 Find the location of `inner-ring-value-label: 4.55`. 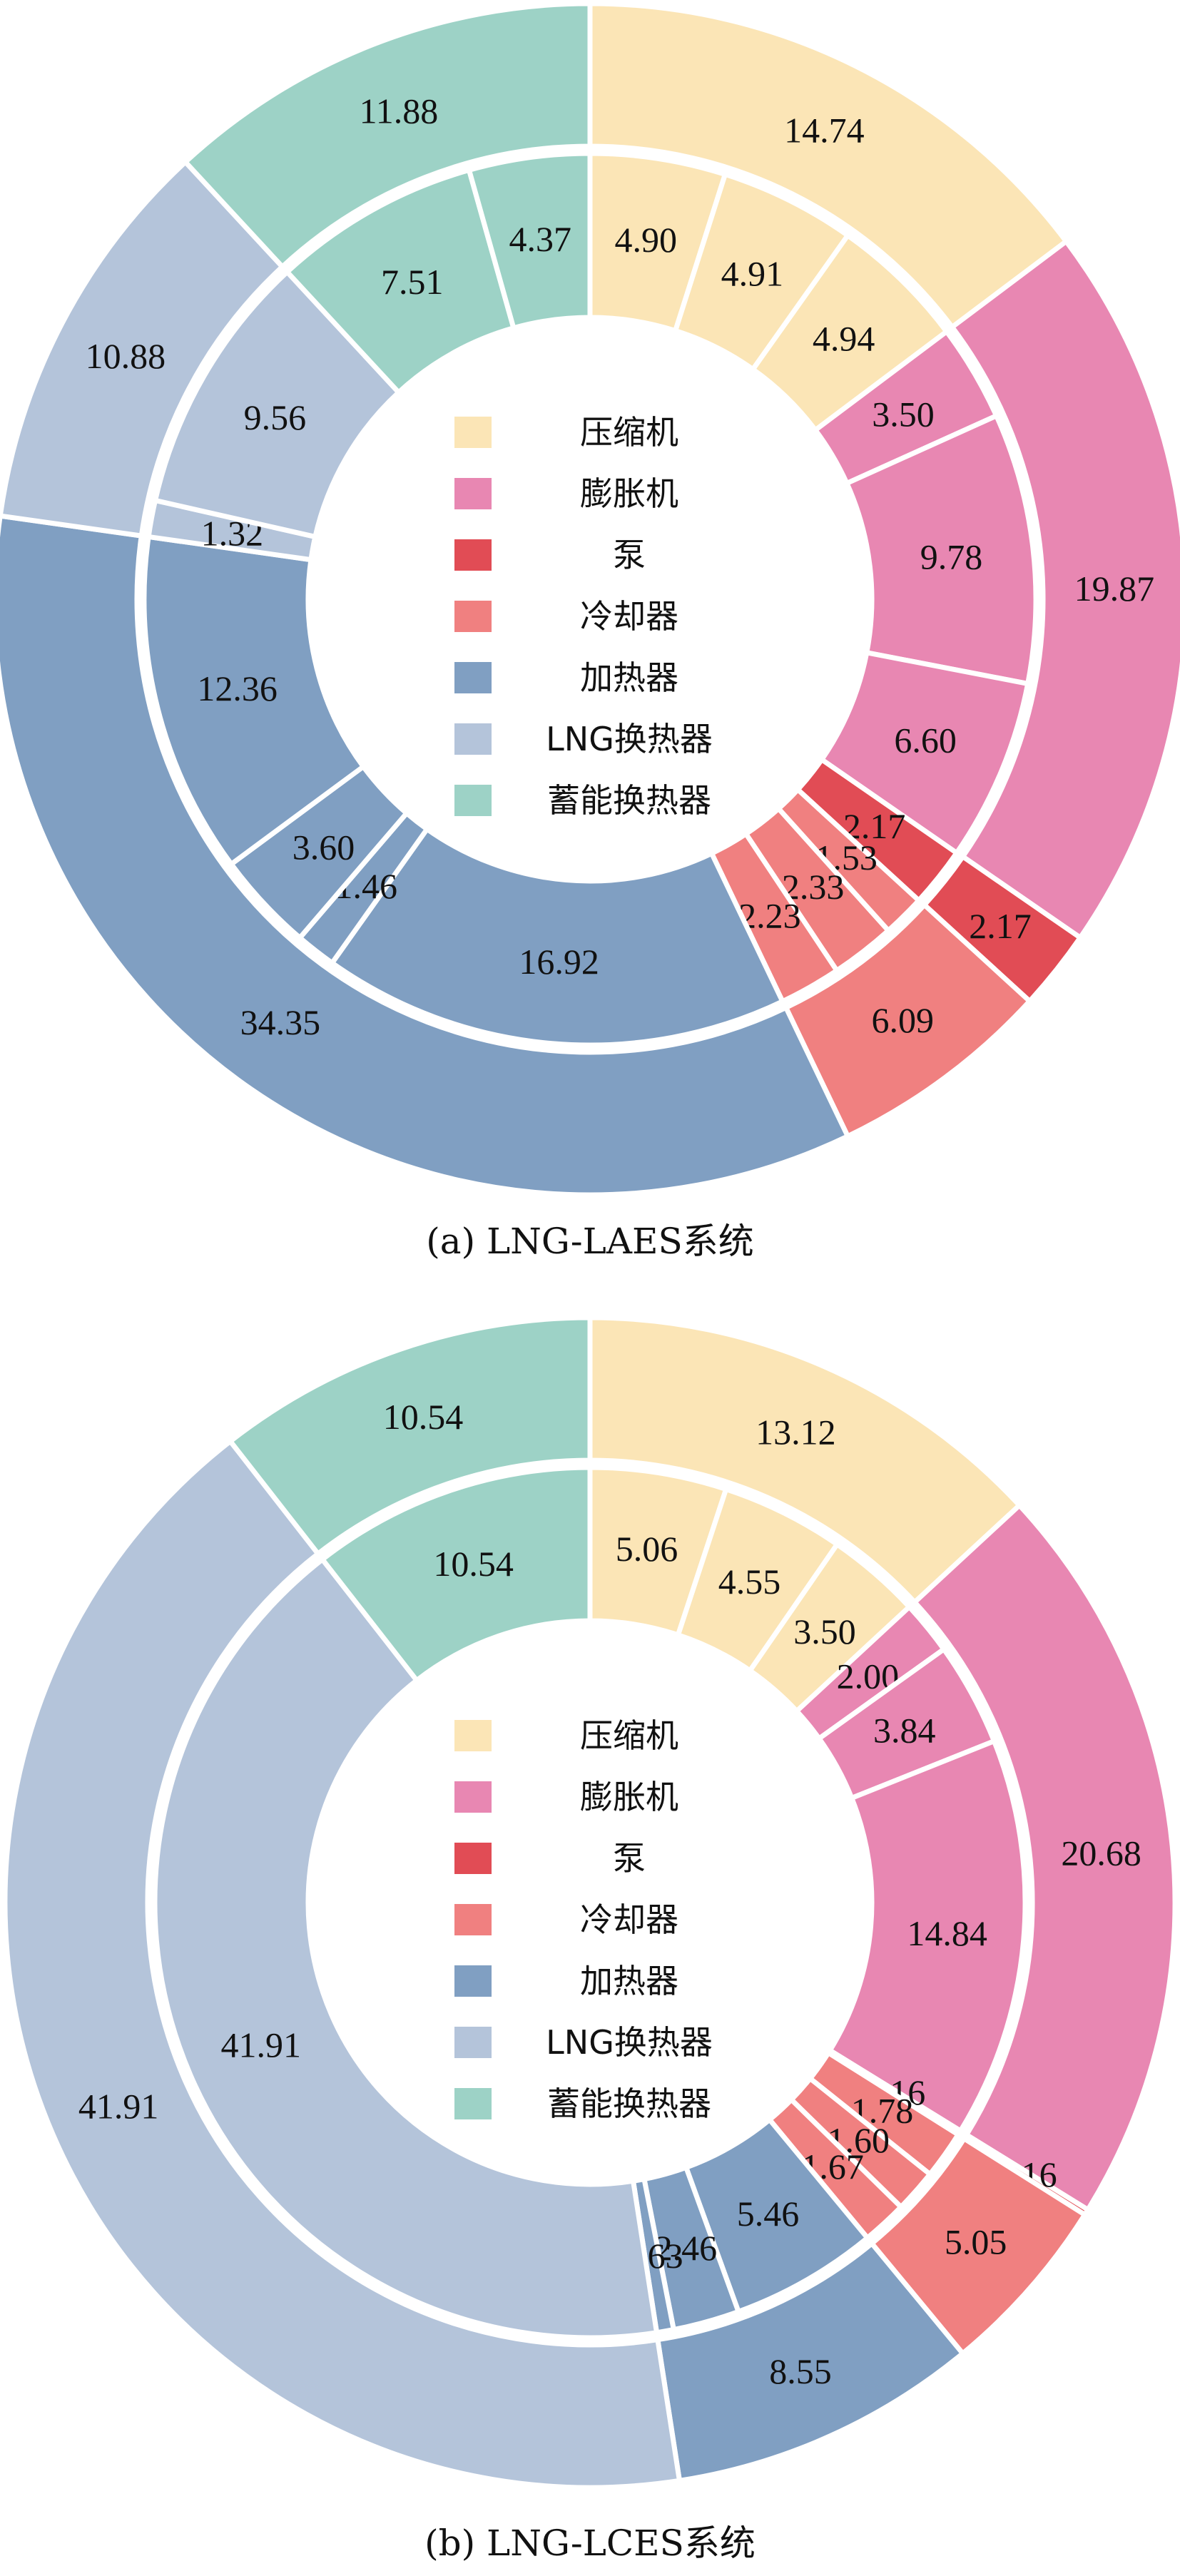

inner-ring-value-label: 4.55 is located at coordinates (749, 1582).